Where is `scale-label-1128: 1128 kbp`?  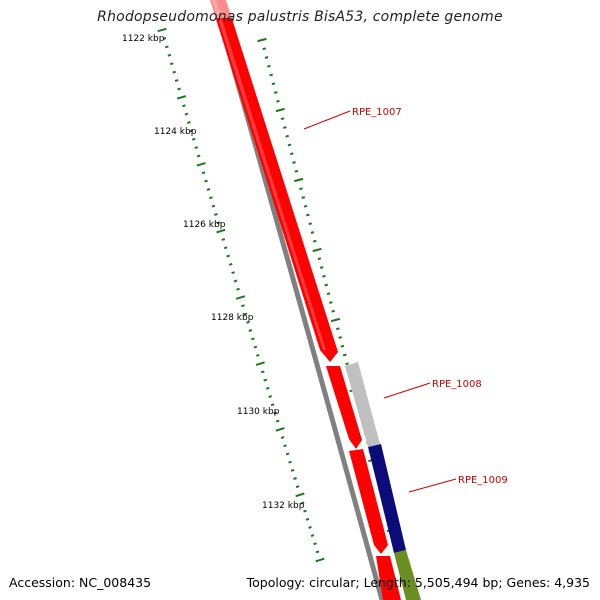
scale-label-1128: 1128 kbp is located at coordinates (232, 318).